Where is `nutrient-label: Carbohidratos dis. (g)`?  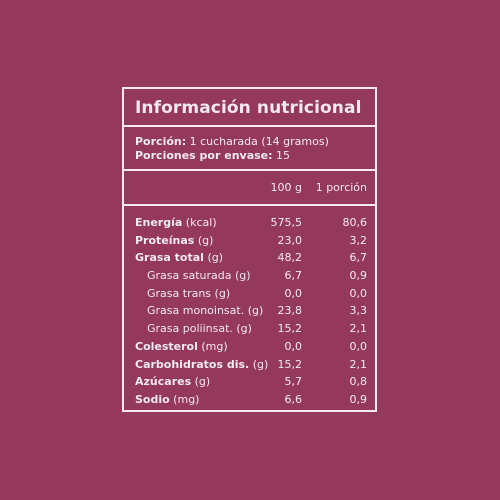 nutrient-label: Carbohidratos dis. (g) is located at coordinates (201, 365).